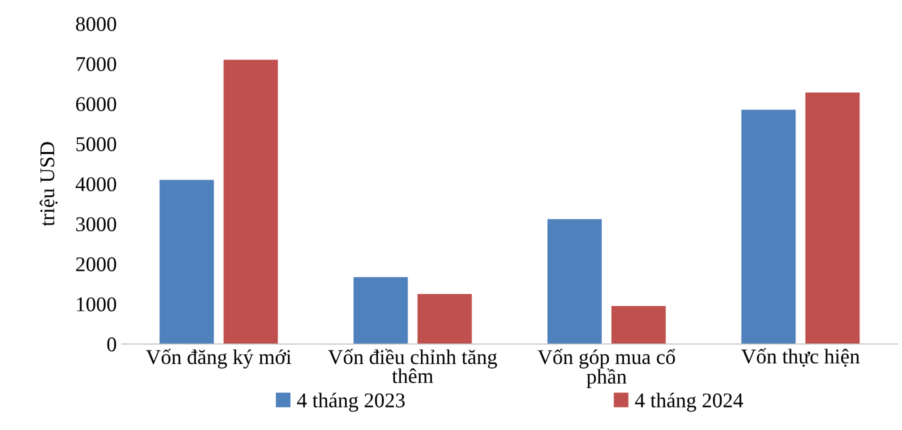  I want to click on y-tick-label: 3000, so click(96, 224).